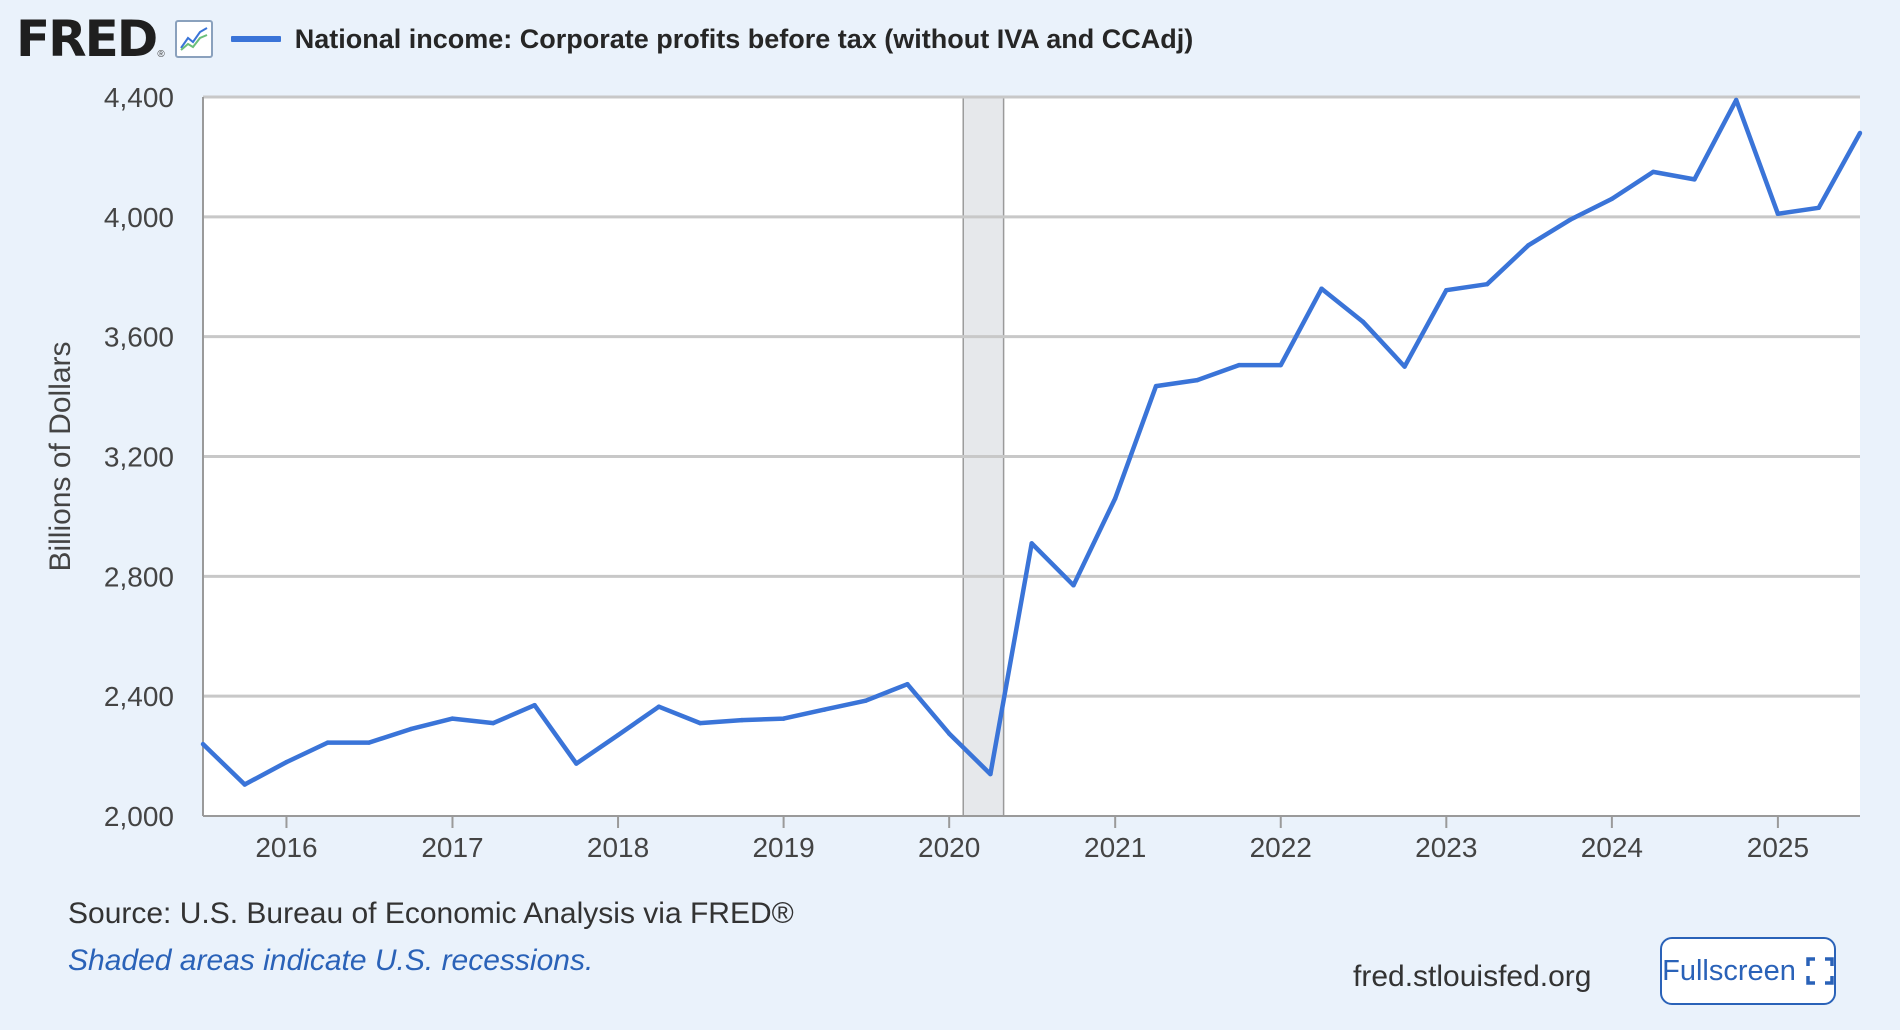  Describe the element at coordinates (1820, 971) in the screenshot. I see `fullscreen-icon` at that location.